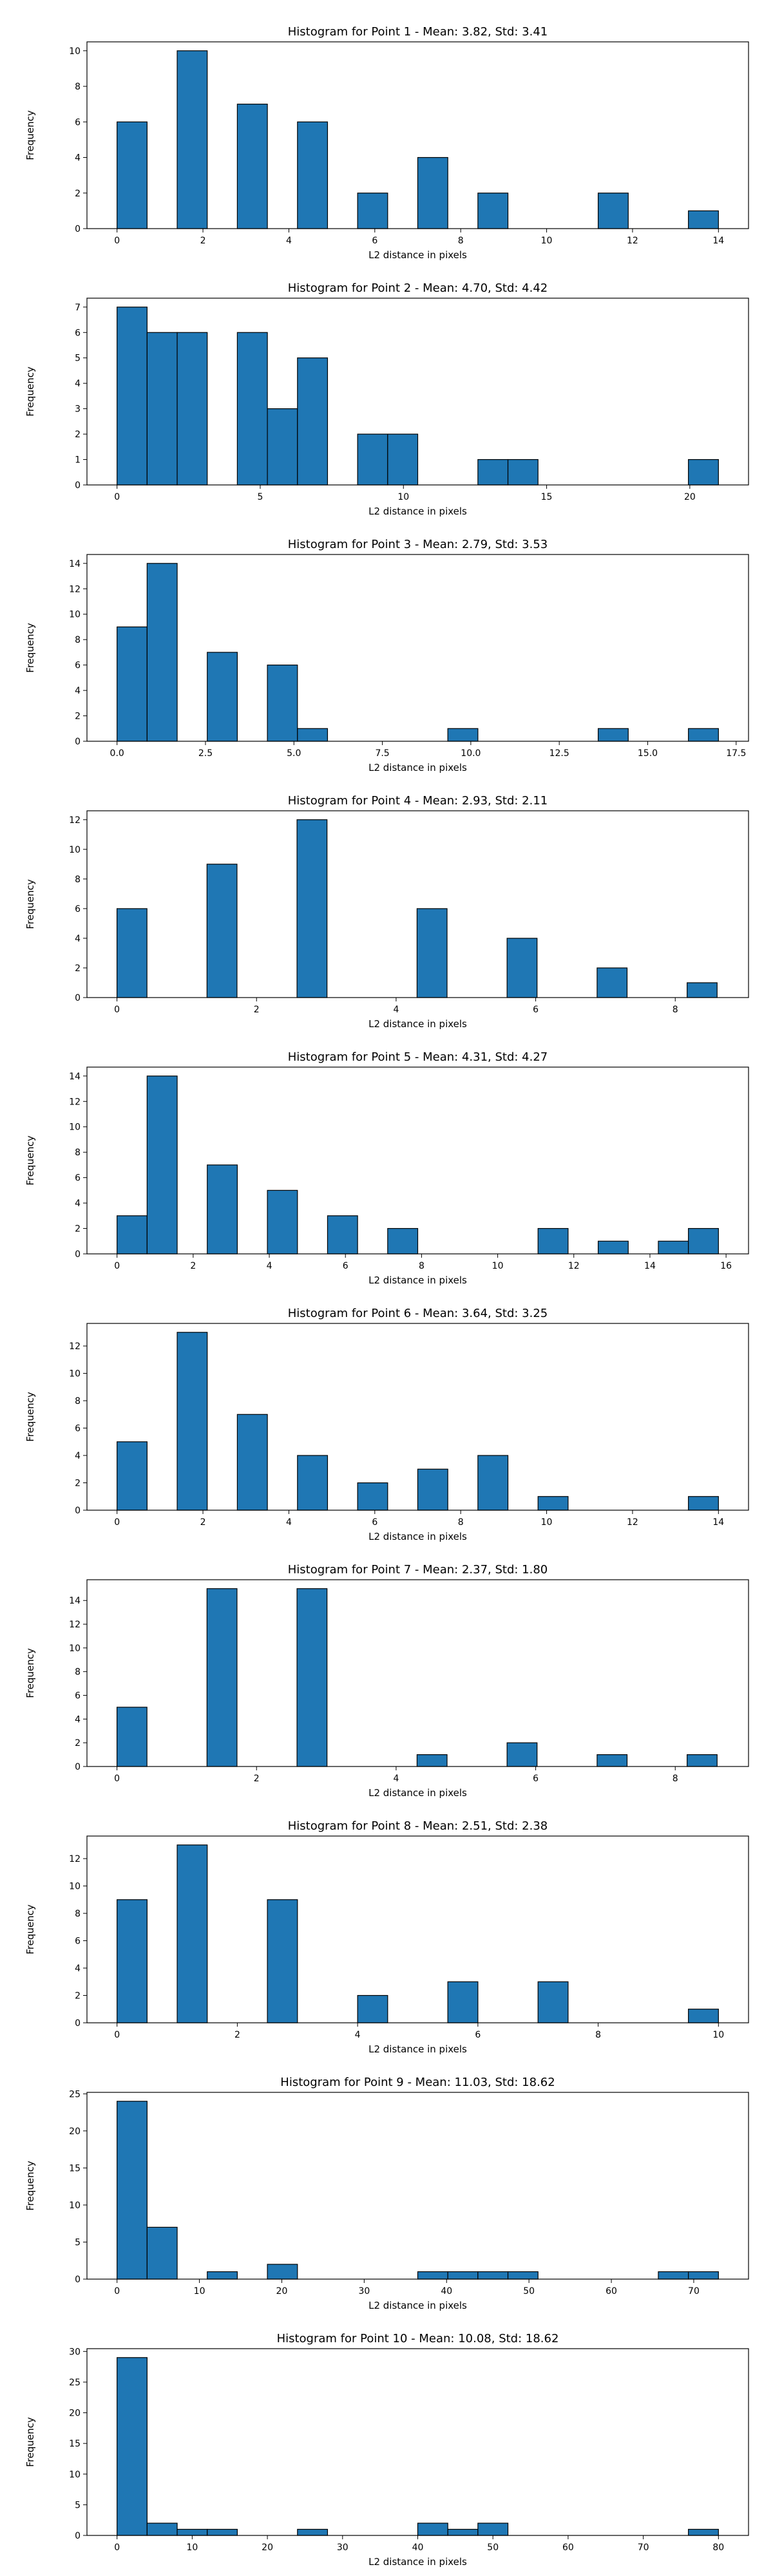 The width and height of the screenshot is (773, 2576). What do you see at coordinates (75, 2132) in the screenshot?
I see `y-tick-label-9-5: 20` at bounding box center [75, 2132].